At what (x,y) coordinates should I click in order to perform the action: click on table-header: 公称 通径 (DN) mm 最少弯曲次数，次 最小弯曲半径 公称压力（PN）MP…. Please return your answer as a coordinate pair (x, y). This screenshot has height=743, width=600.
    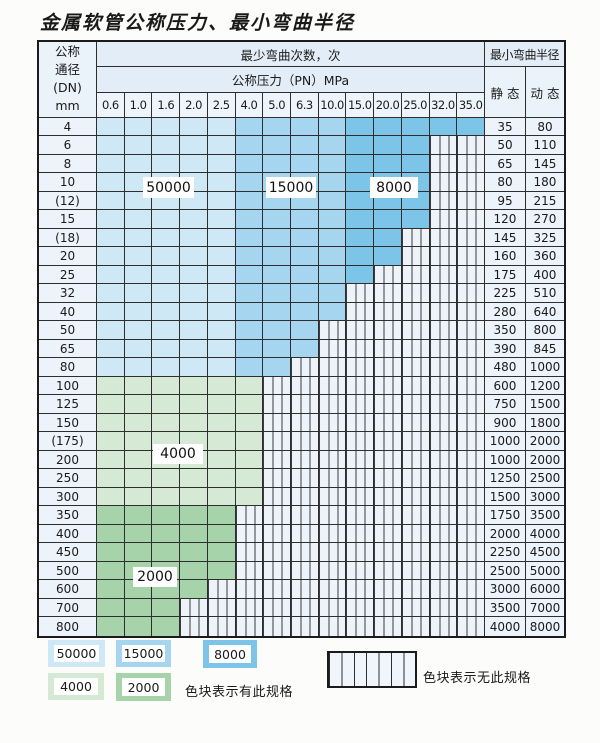
    Looking at the image, I should click on (301, 80).